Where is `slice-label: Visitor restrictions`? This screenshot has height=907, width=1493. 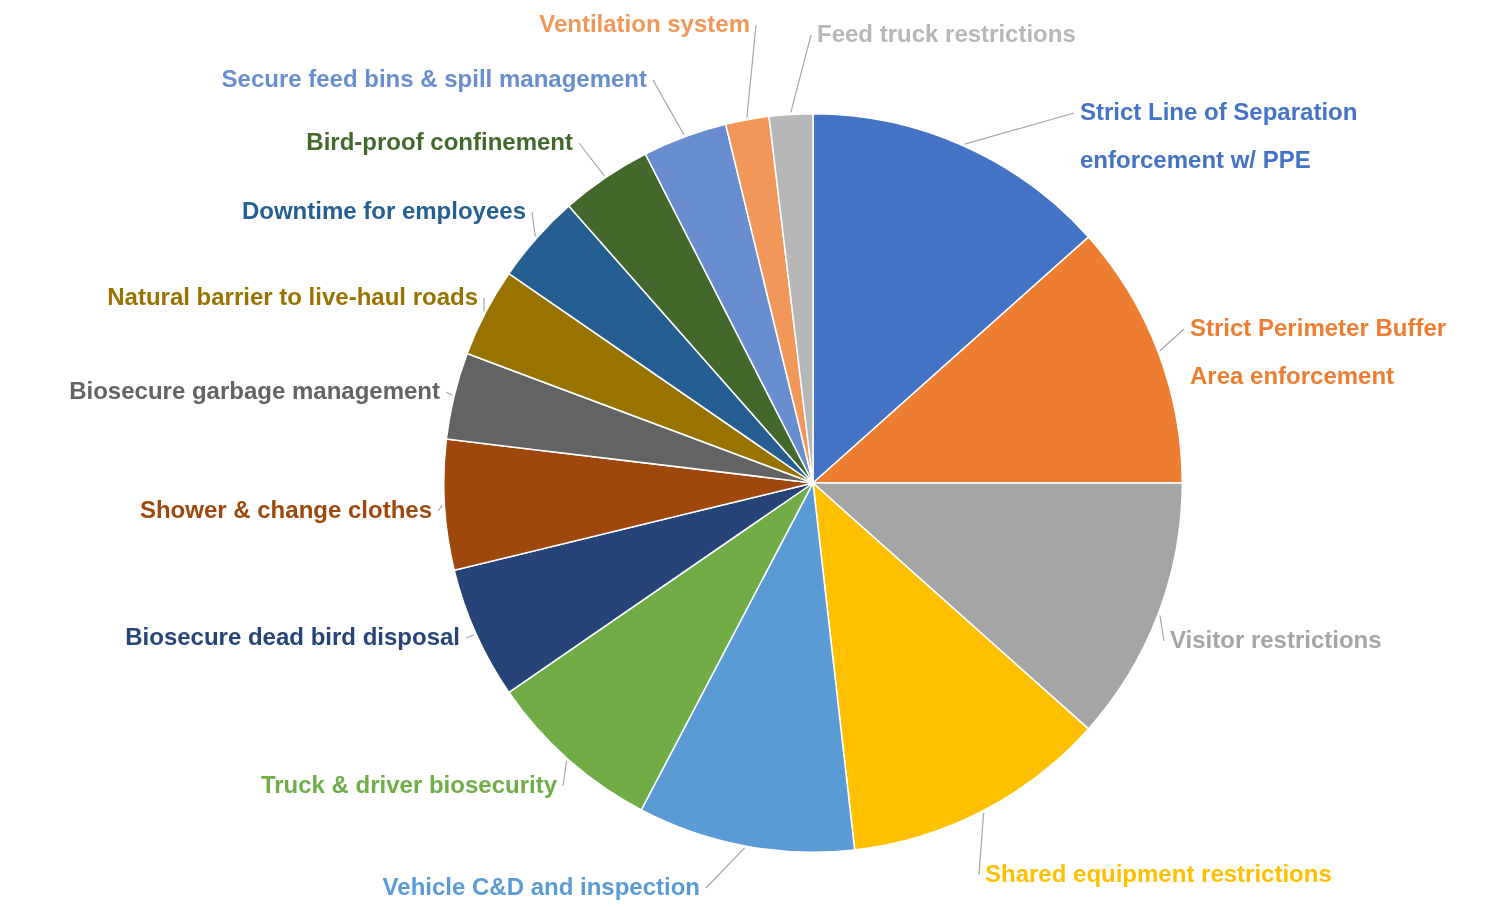
slice-label: Visitor restrictions is located at coordinates (1276, 639).